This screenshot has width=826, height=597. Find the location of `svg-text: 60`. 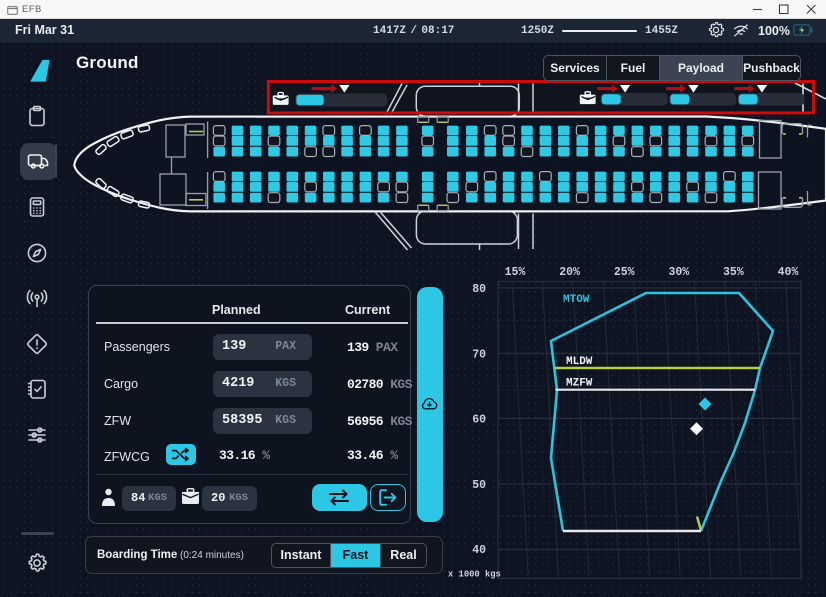

svg-text: 60 is located at coordinates (479, 420).